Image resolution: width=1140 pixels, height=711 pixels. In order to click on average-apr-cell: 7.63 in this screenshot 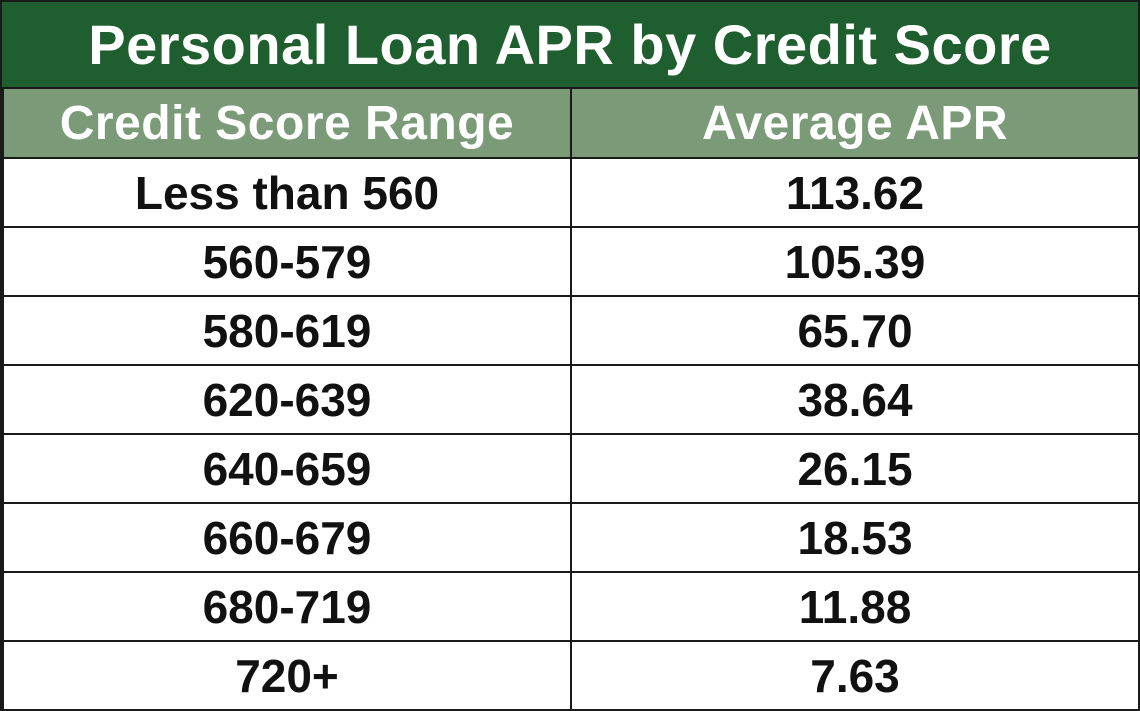, I will do `click(855, 675)`.